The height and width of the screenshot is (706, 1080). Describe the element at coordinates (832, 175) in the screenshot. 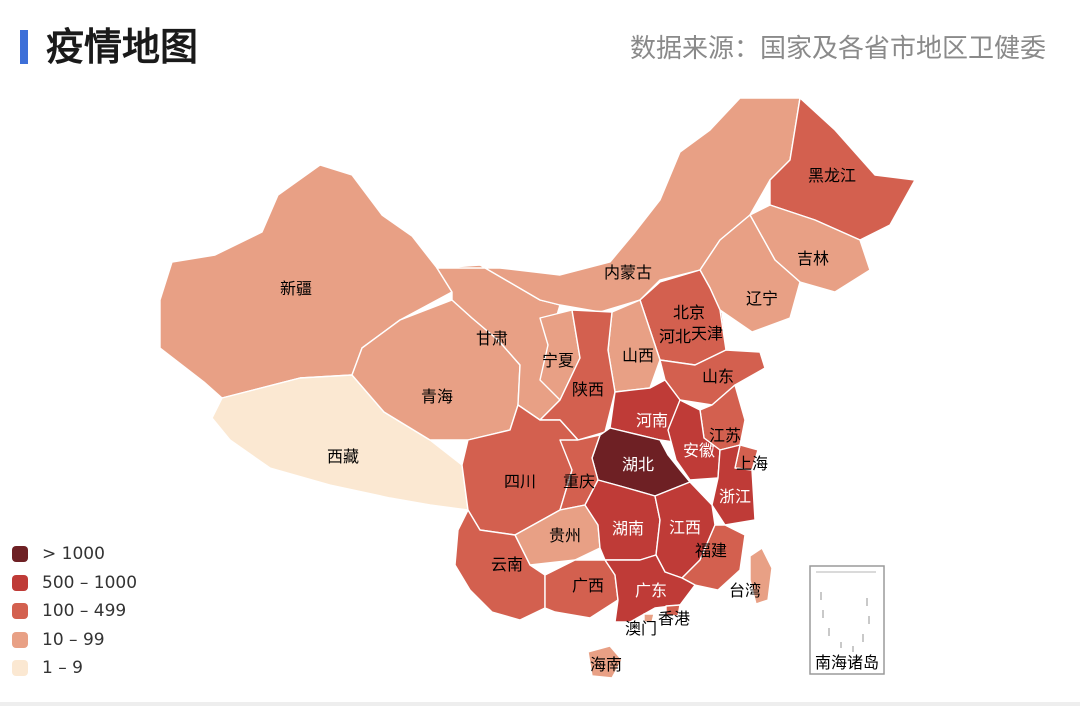

I see `province-label-heilongjiang: 黑龙江` at that location.